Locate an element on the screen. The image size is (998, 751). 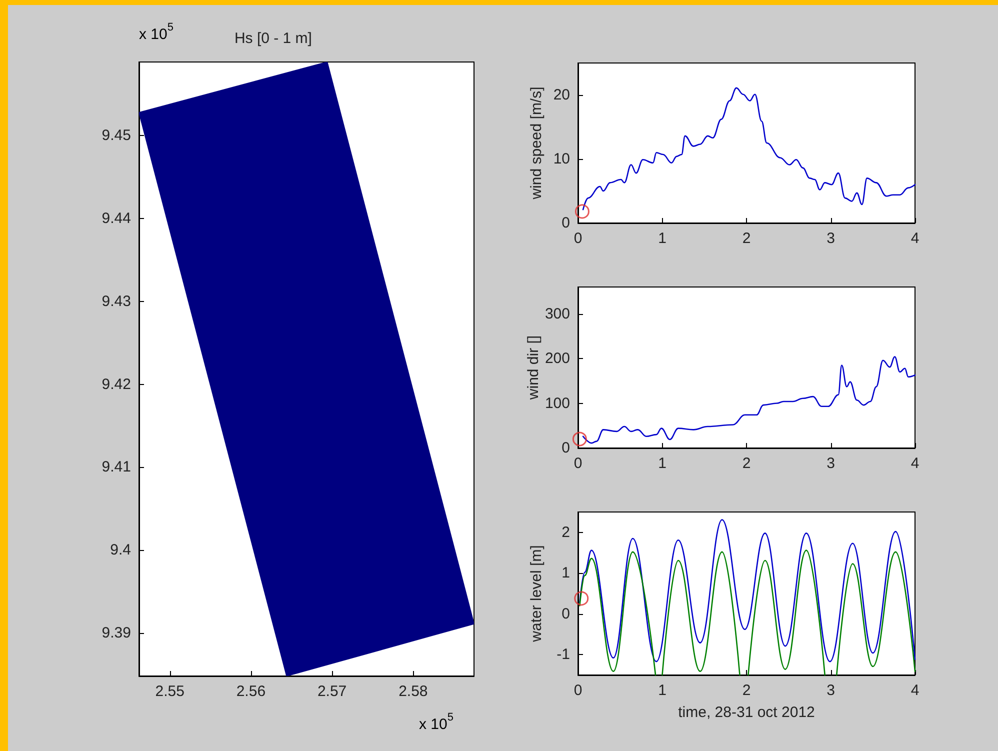
y-tick-label: 9.43 is located at coordinates (116, 301).